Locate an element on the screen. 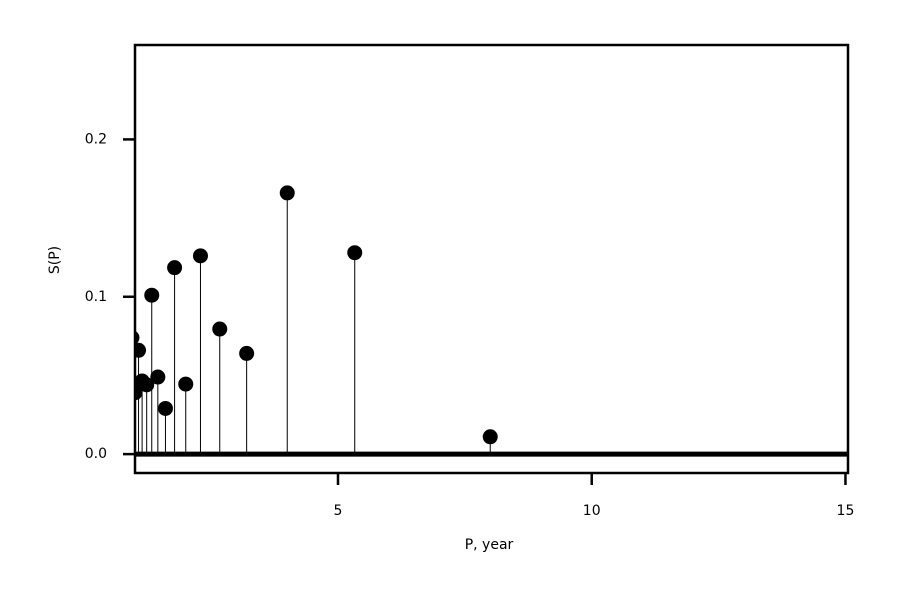 The width and height of the screenshot is (900, 600). x-tick-label: 5 is located at coordinates (338, 511).